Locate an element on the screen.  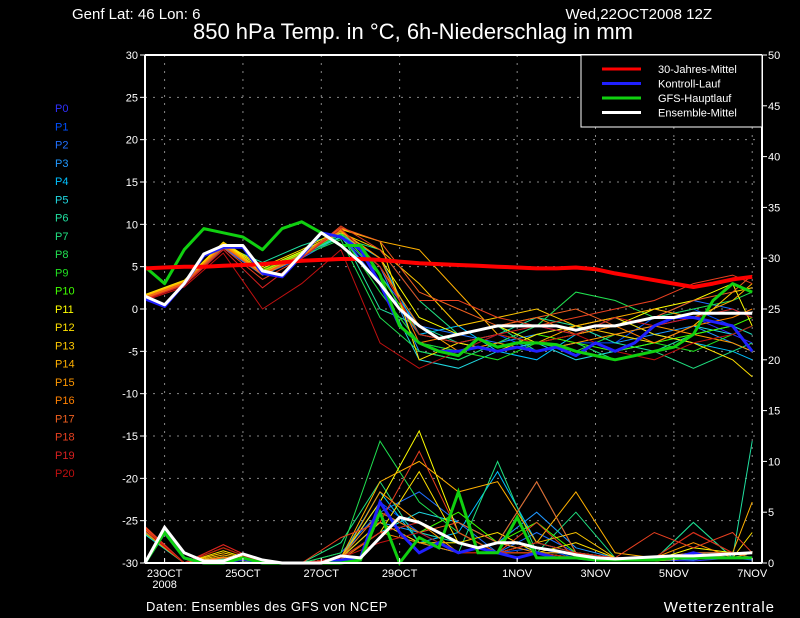
member-legend-label: P17 is located at coordinates (65, 419).